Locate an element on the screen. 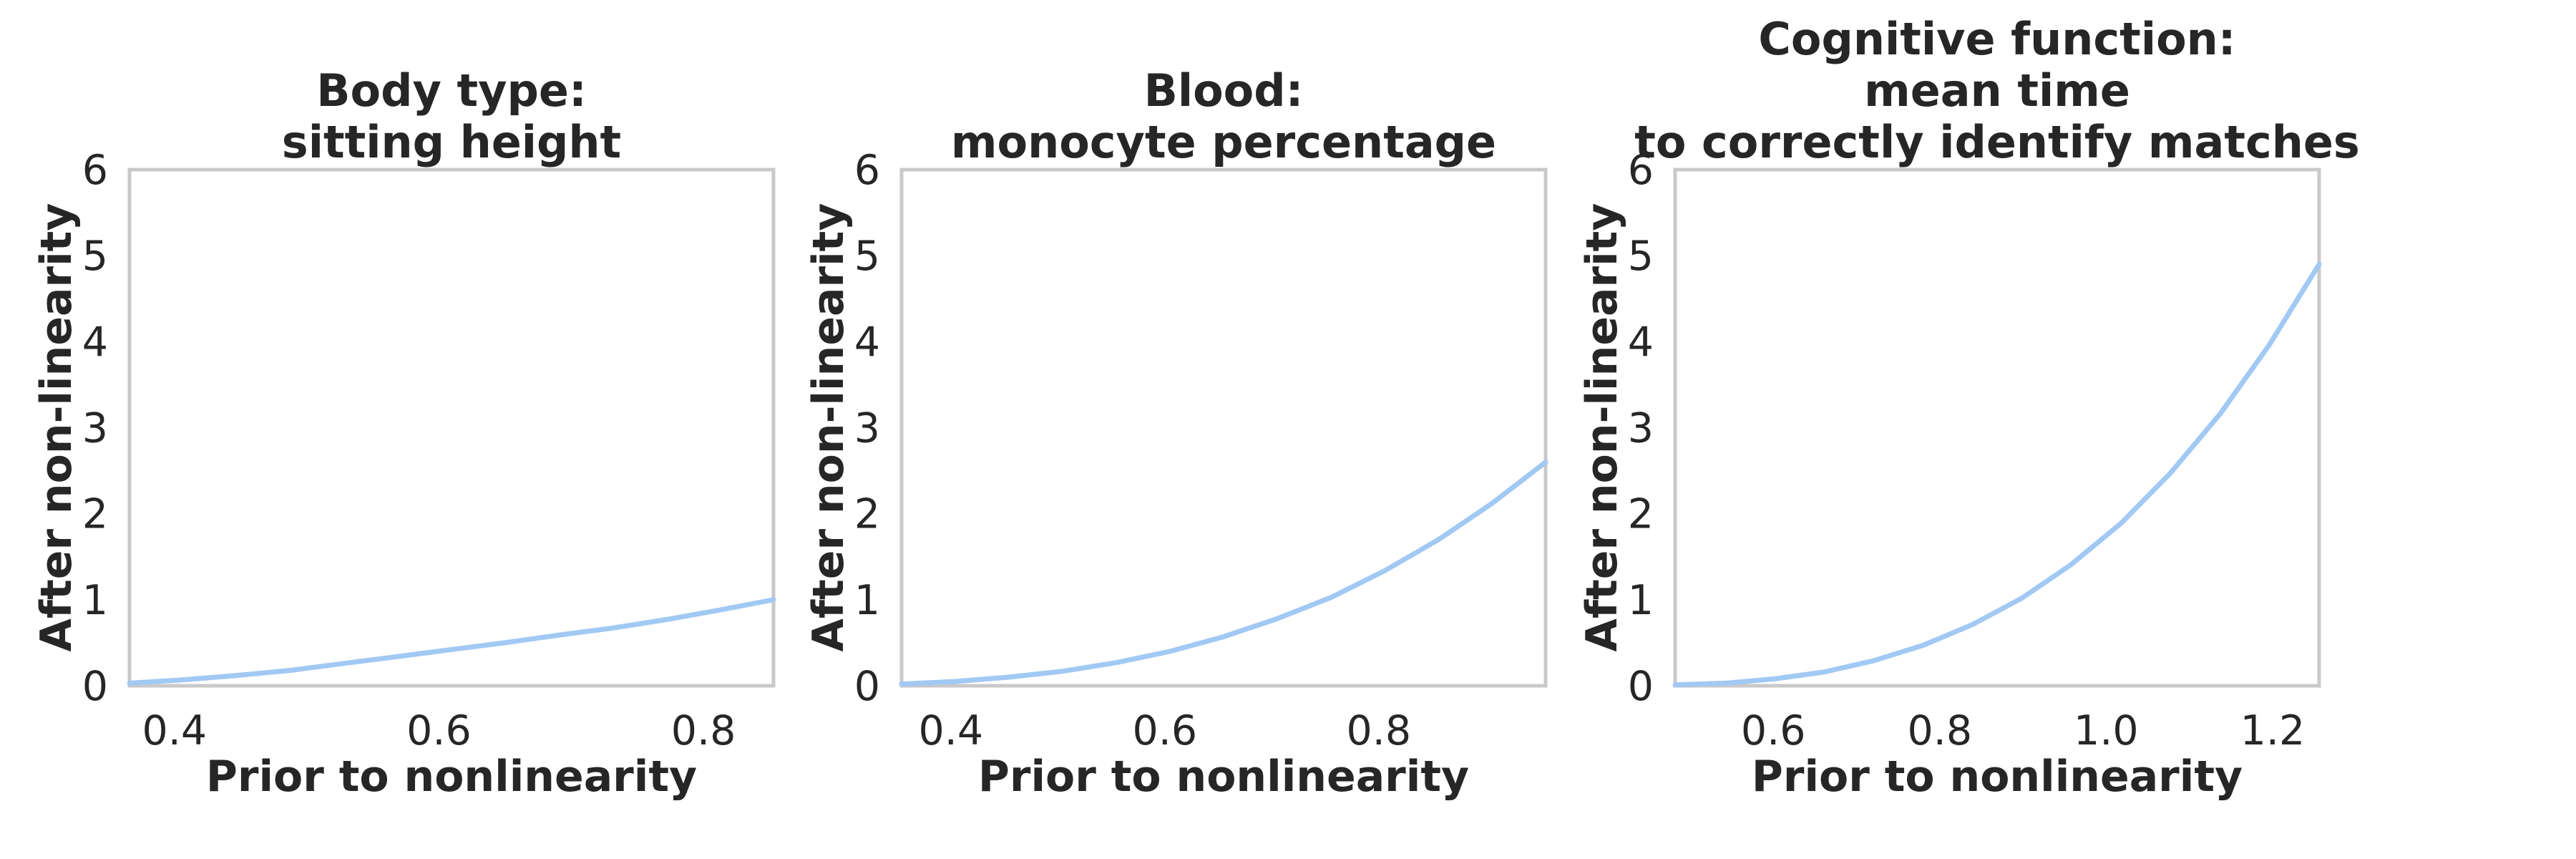  chart-title: Body type: sitting height is located at coordinates (451, 116).